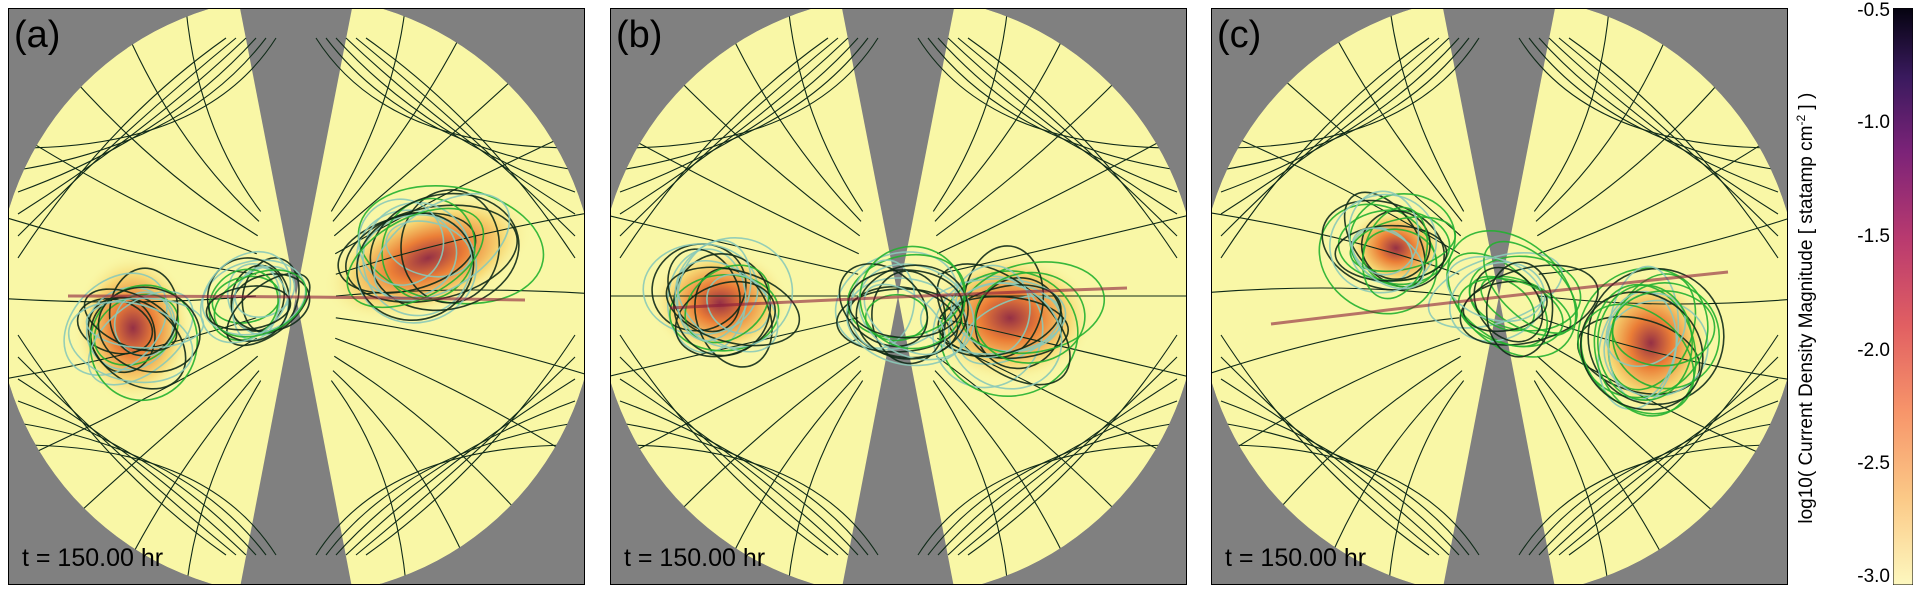 This screenshot has width=1920, height=608. What do you see at coordinates (1873, 10) in the screenshot?
I see `colorbar-tick: -0.5` at bounding box center [1873, 10].